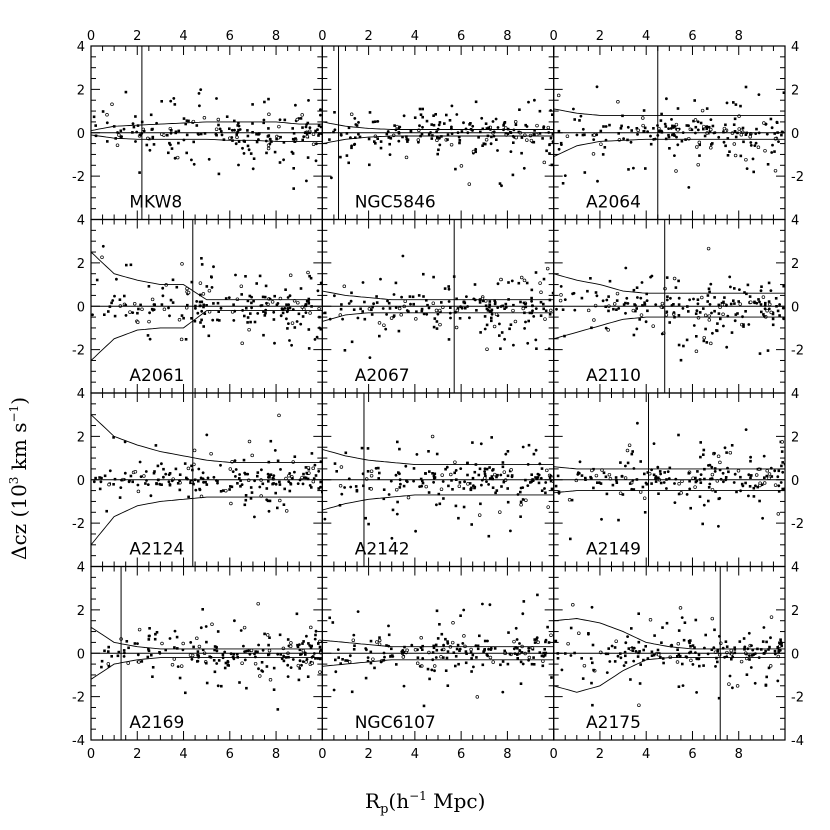 This screenshot has height=830, width=830. Describe the element at coordinates (78, 351) in the screenshot. I see `y-tick-label-left: -2` at that location.